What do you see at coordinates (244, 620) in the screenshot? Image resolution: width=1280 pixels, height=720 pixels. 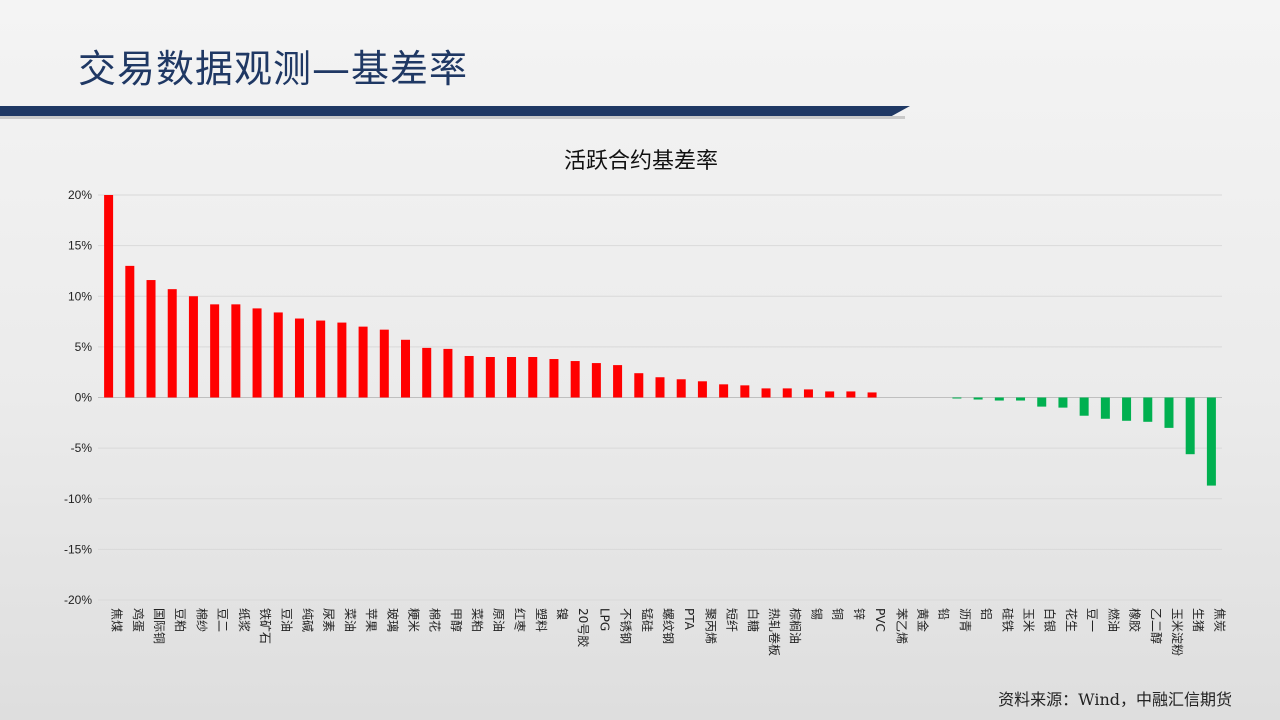 I see `x-tick-label: 纸浆` at bounding box center [244, 620].